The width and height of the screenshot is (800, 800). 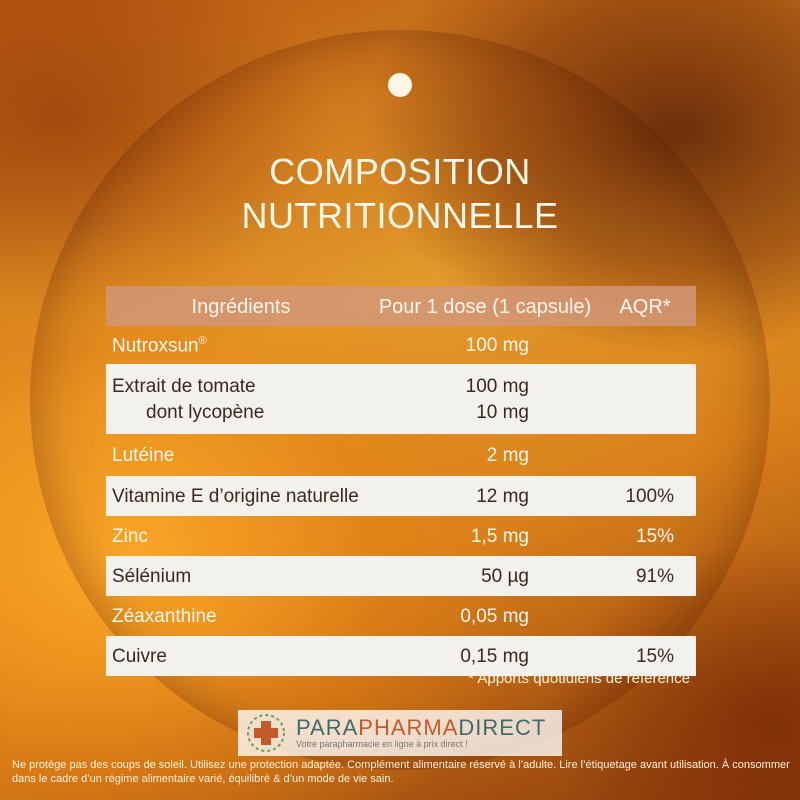 What do you see at coordinates (184, 386) in the screenshot?
I see `ingredient-name: Extrait de tomate` at bounding box center [184, 386].